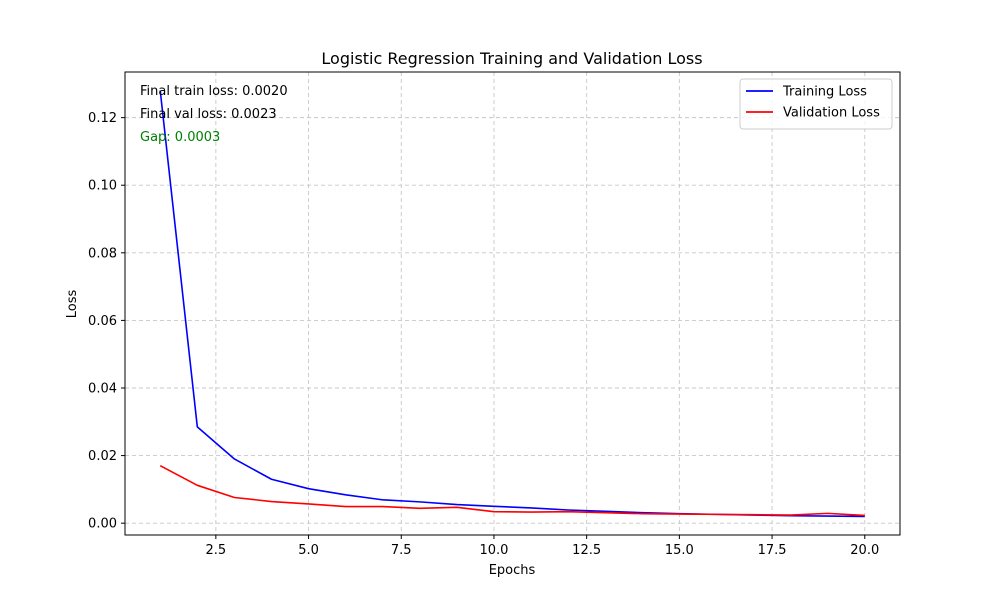  I want to click on y-tick-label-3: 0.06, so click(102, 321).